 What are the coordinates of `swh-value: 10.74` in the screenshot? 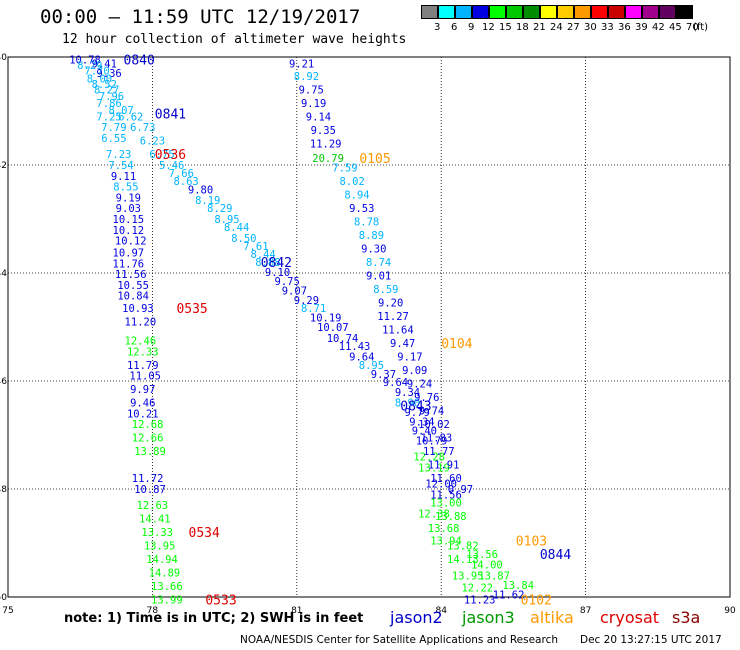 It's located at (343, 339).